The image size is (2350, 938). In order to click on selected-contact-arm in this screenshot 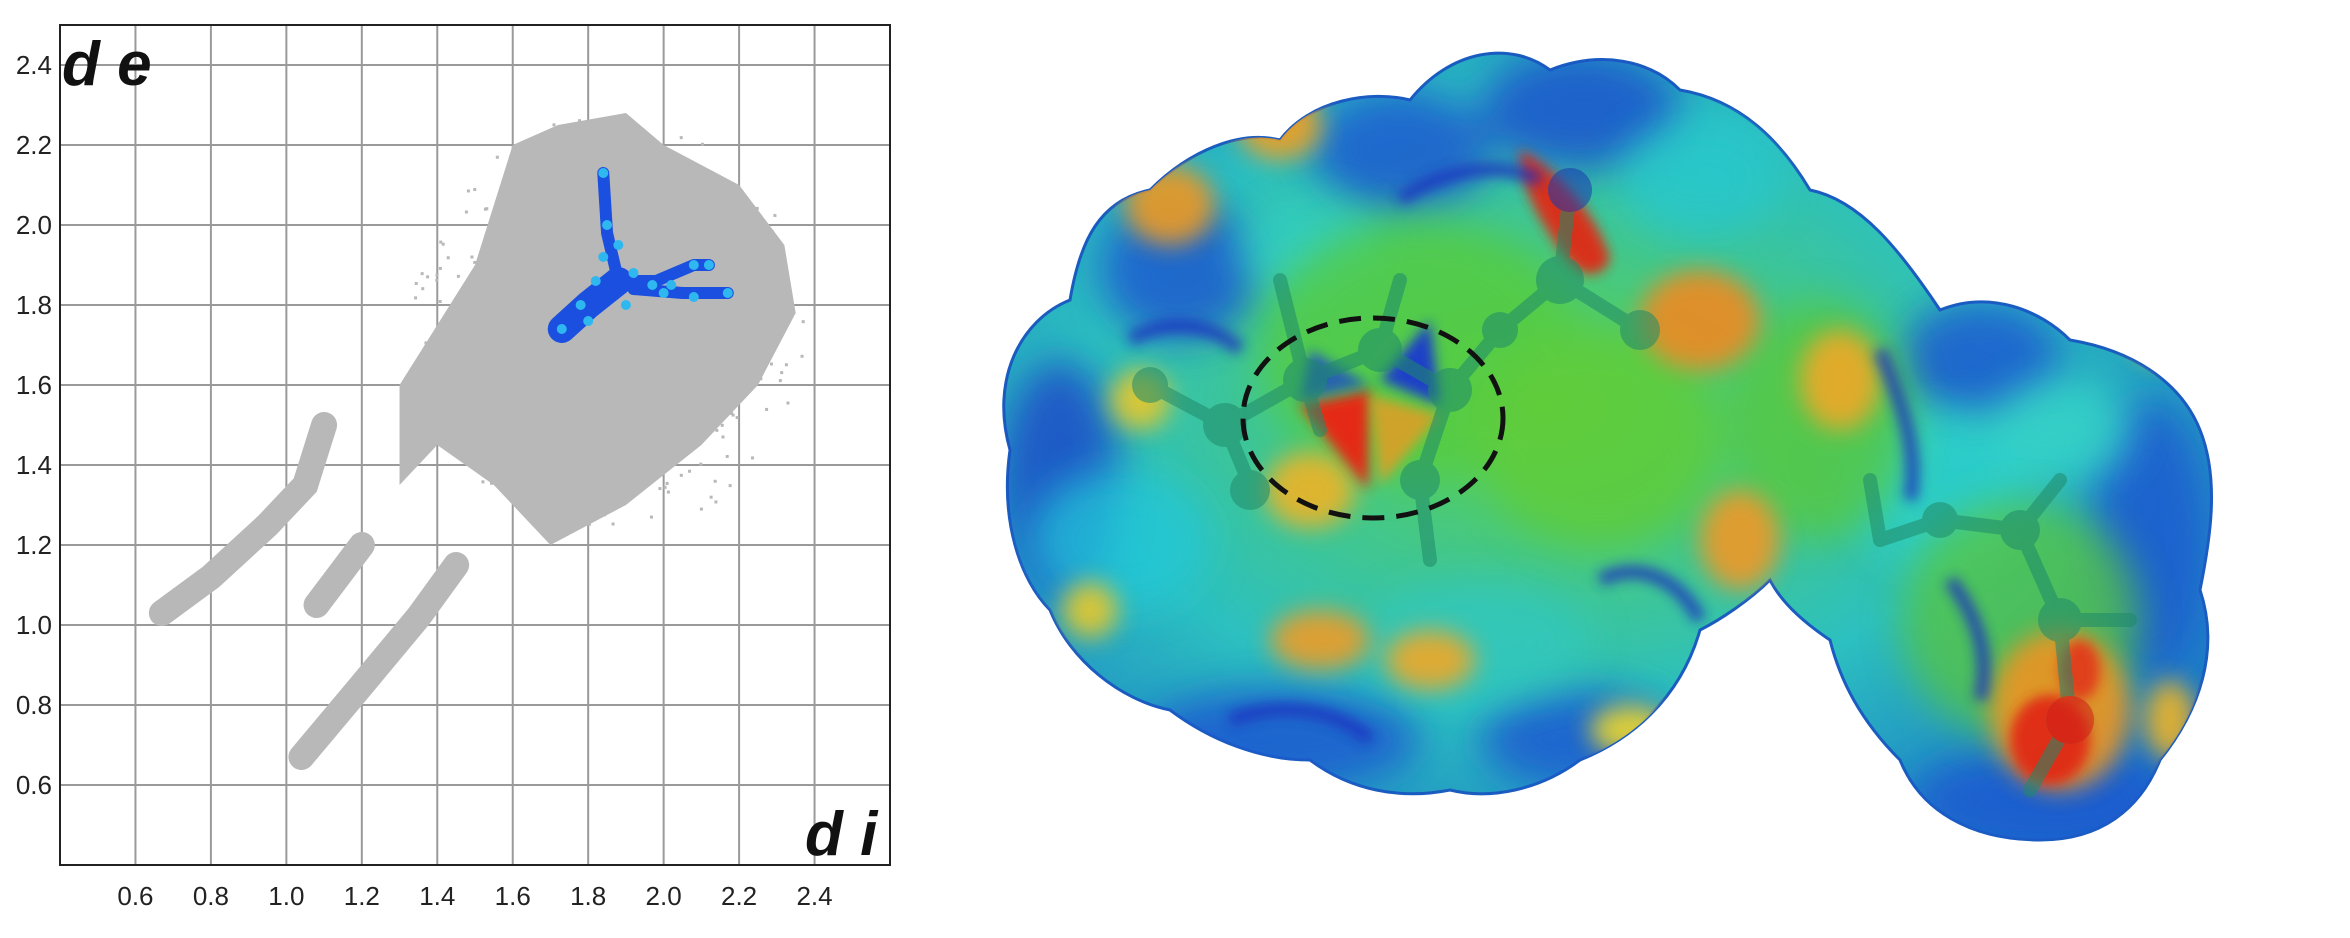, I will do `click(590, 305)`.